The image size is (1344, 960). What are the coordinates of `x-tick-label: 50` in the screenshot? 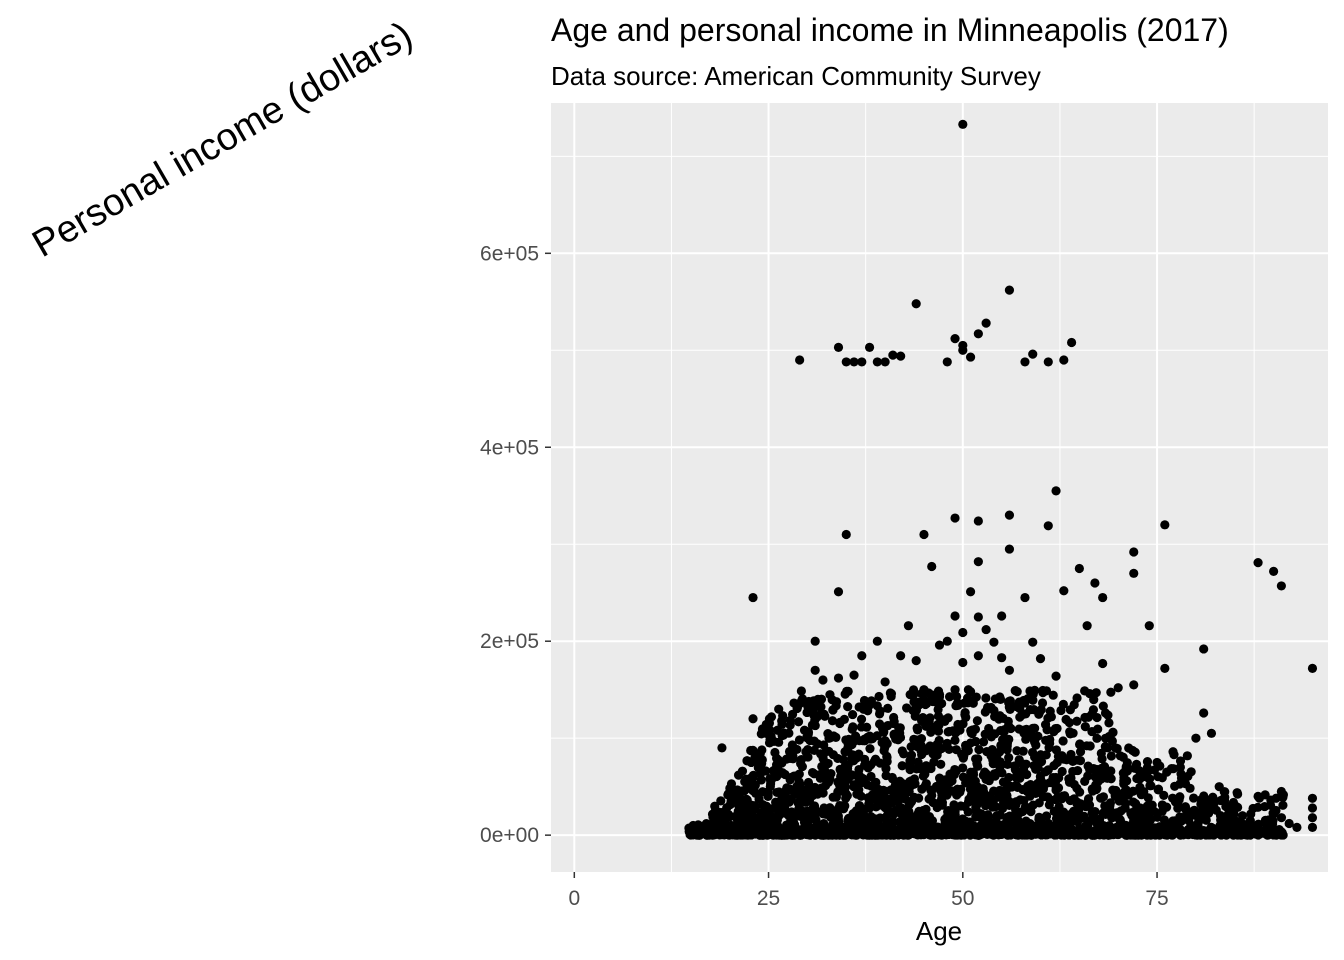 It's located at (962, 898).